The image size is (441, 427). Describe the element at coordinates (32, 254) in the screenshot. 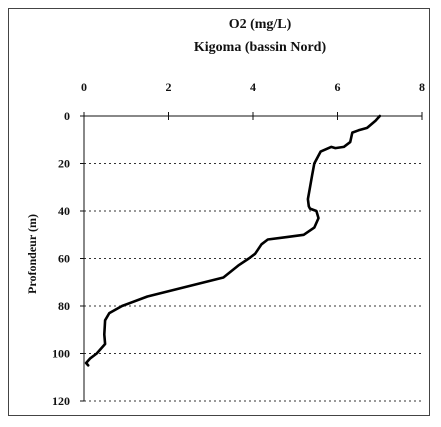

I see `y-axis-label: Profondeur (m)` at that location.